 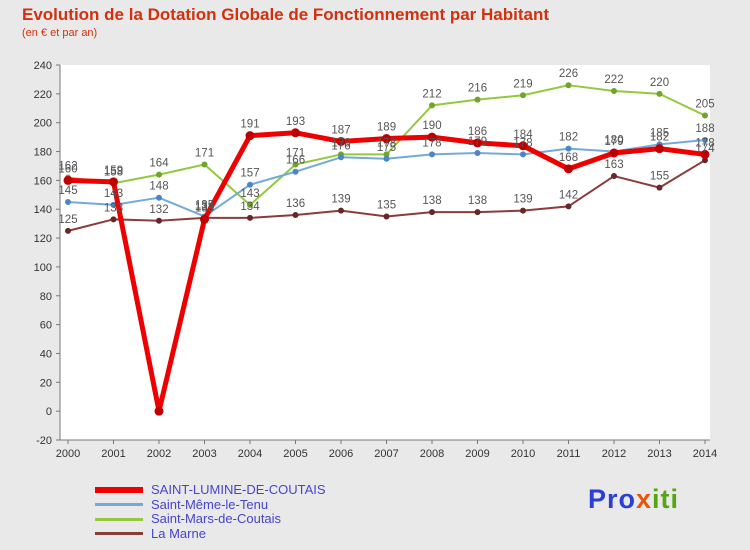 I want to click on x-tick-label: 2011, so click(x=569, y=454).